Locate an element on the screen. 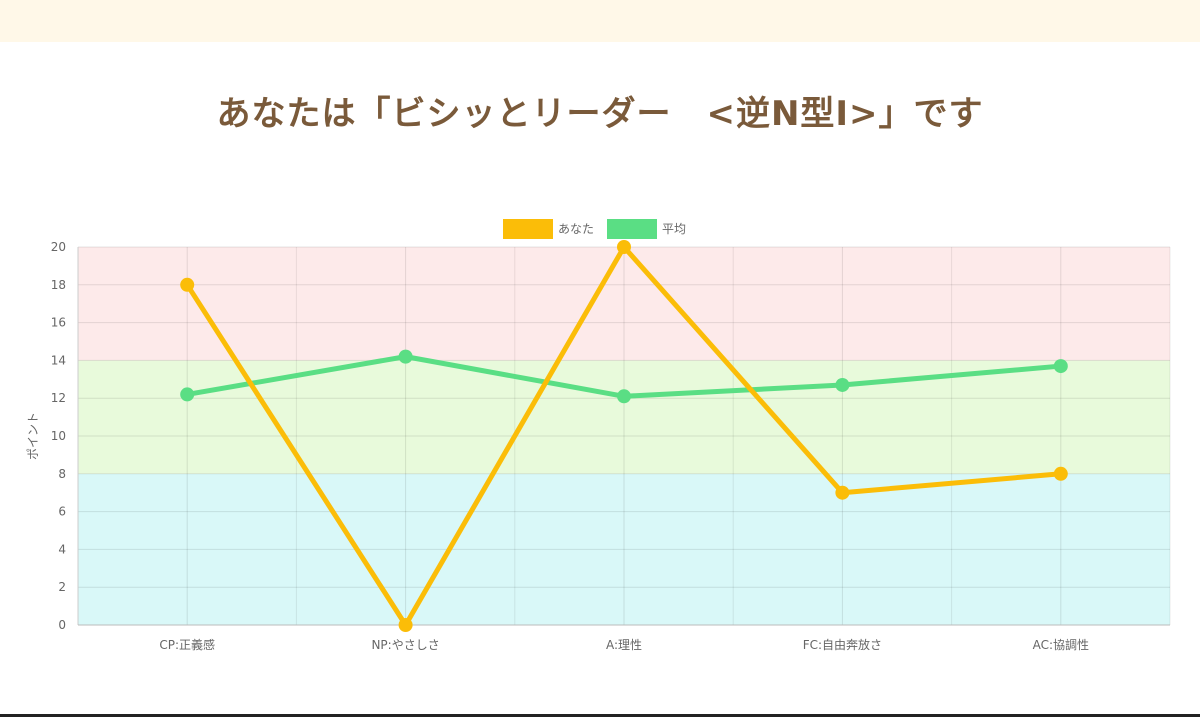 This screenshot has height=717, width=1200. y-tick-label: 2 is located at coordinates (62, 587).